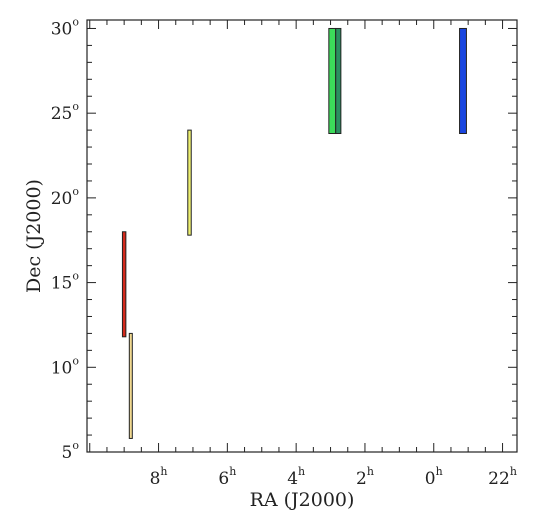 Image resolution: width=540 pixels, height=520 pixels. Describe the element at coordinates (65, 282) in the screenshot. I see `y-tick-label: 15o` at that location.